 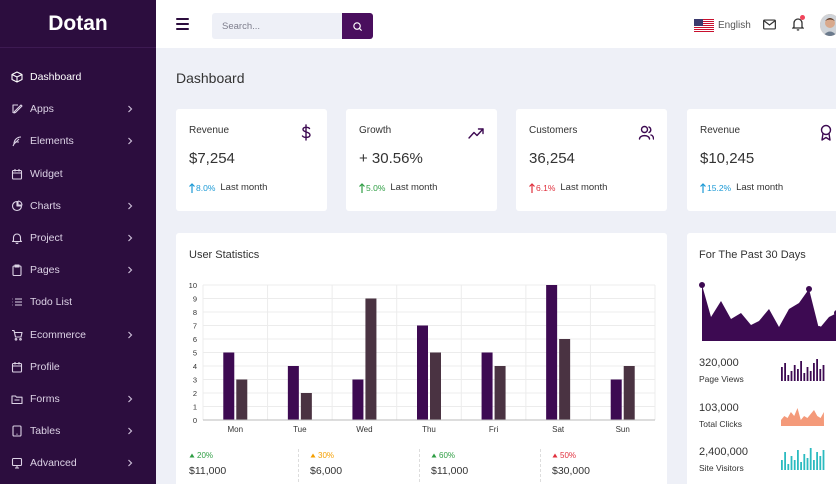 I want to click on y-tick-label: 5, so click(x=195, y=353).